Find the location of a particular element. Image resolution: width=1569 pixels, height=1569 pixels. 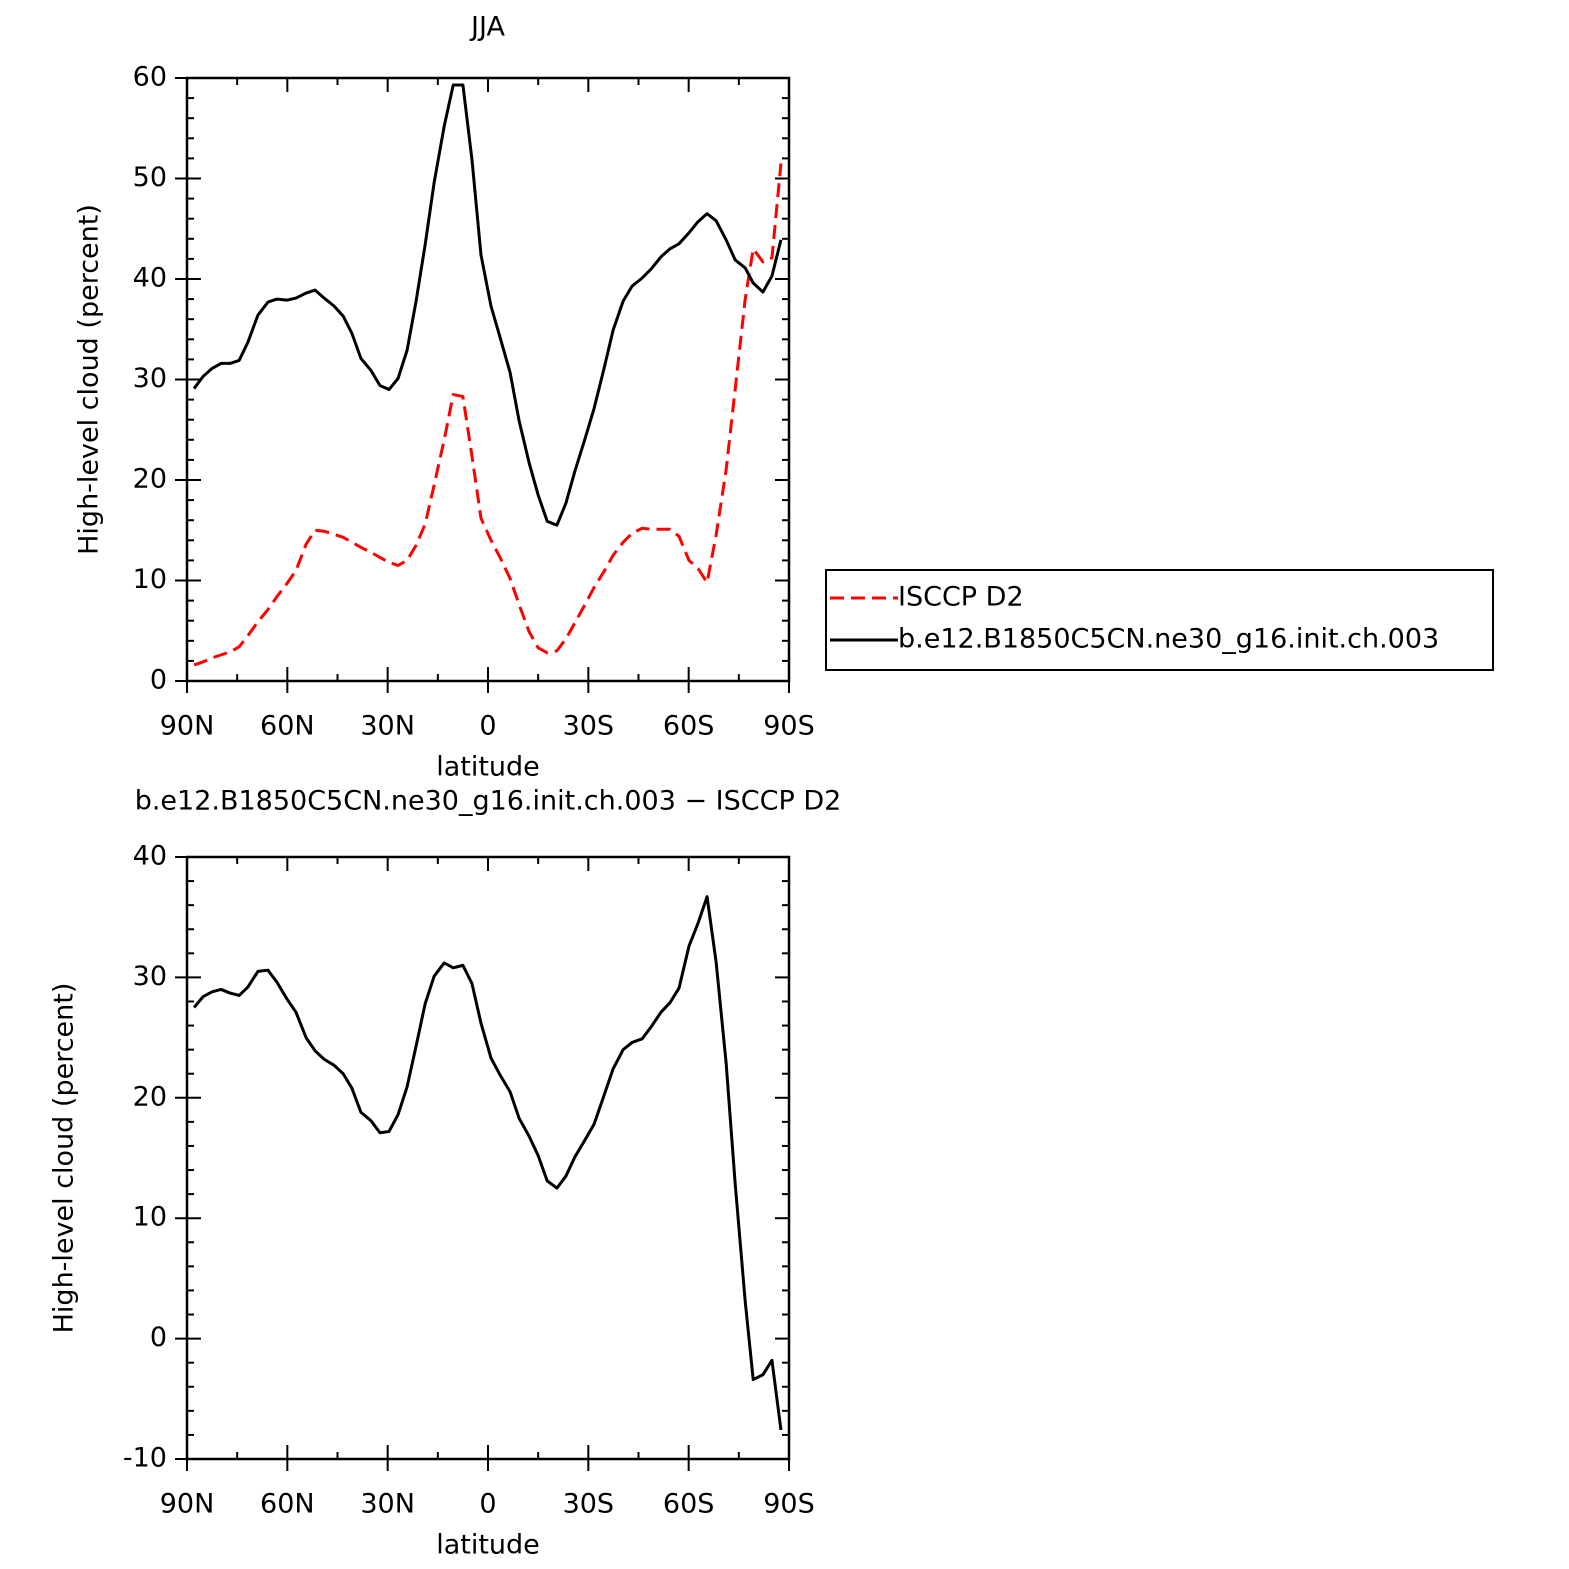

y-tick-label: 60 is located at coordinates (150, 77).